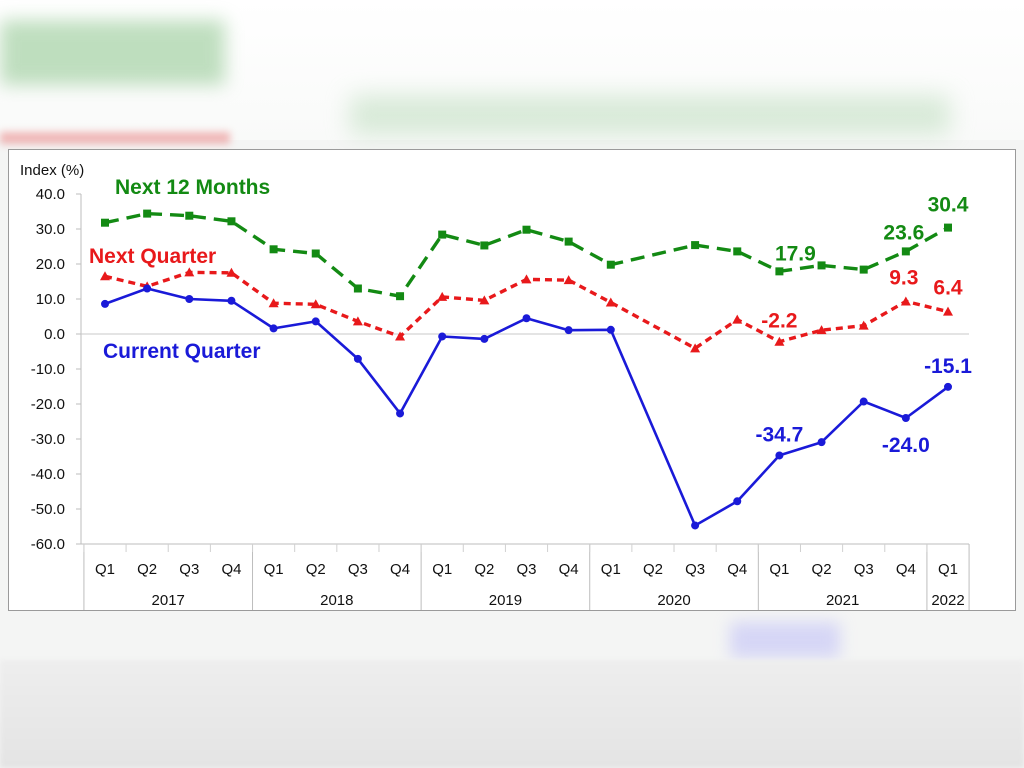  What do you see at coordinates (48, 404) in the screenshot?
I see `y-tick-label: -20.0` at bounding box center [48, 404].